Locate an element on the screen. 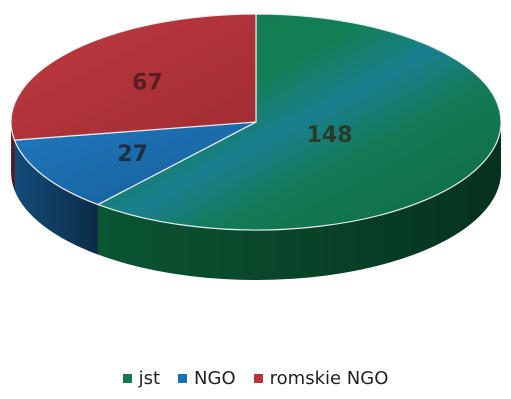 The image size is (511, 399). data-label-romskie-ngo: 67 is located at coordinates (147, 83).